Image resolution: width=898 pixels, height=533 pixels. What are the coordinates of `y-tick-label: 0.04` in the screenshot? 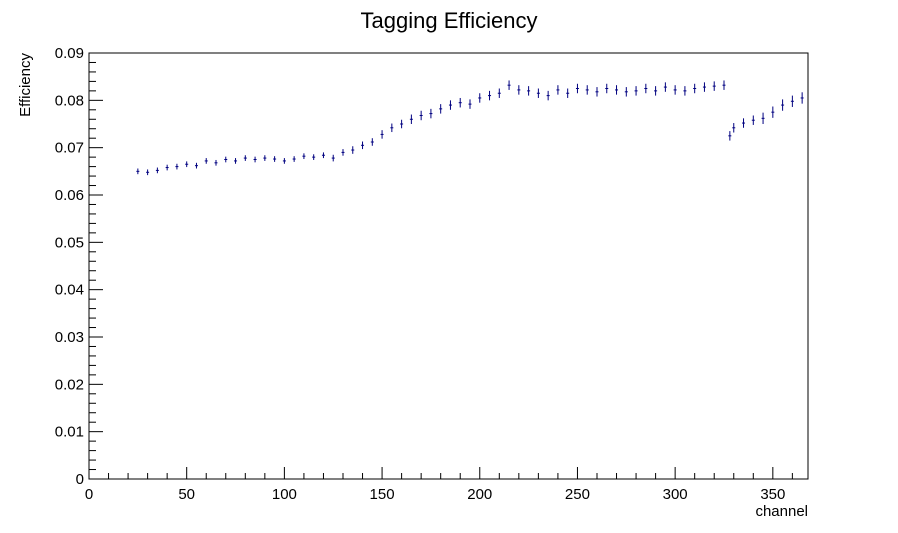 It's located at (69, 290).